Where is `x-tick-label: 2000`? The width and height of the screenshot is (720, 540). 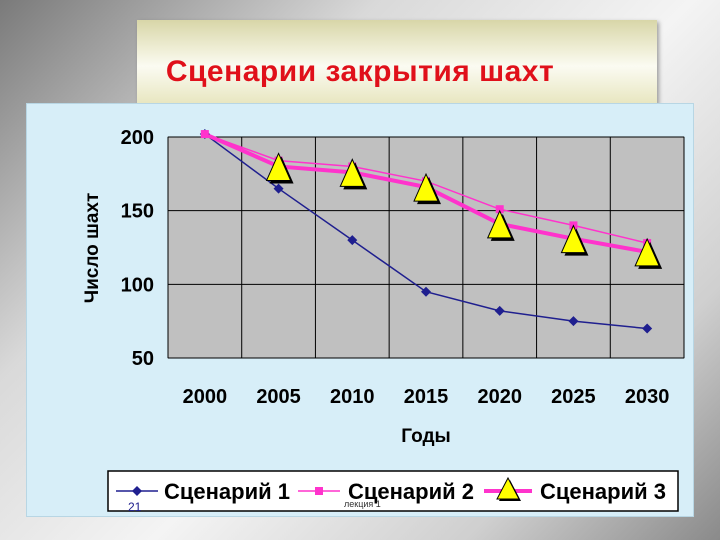 x-tick-label: 2000 is located at coordinates (205, 397).